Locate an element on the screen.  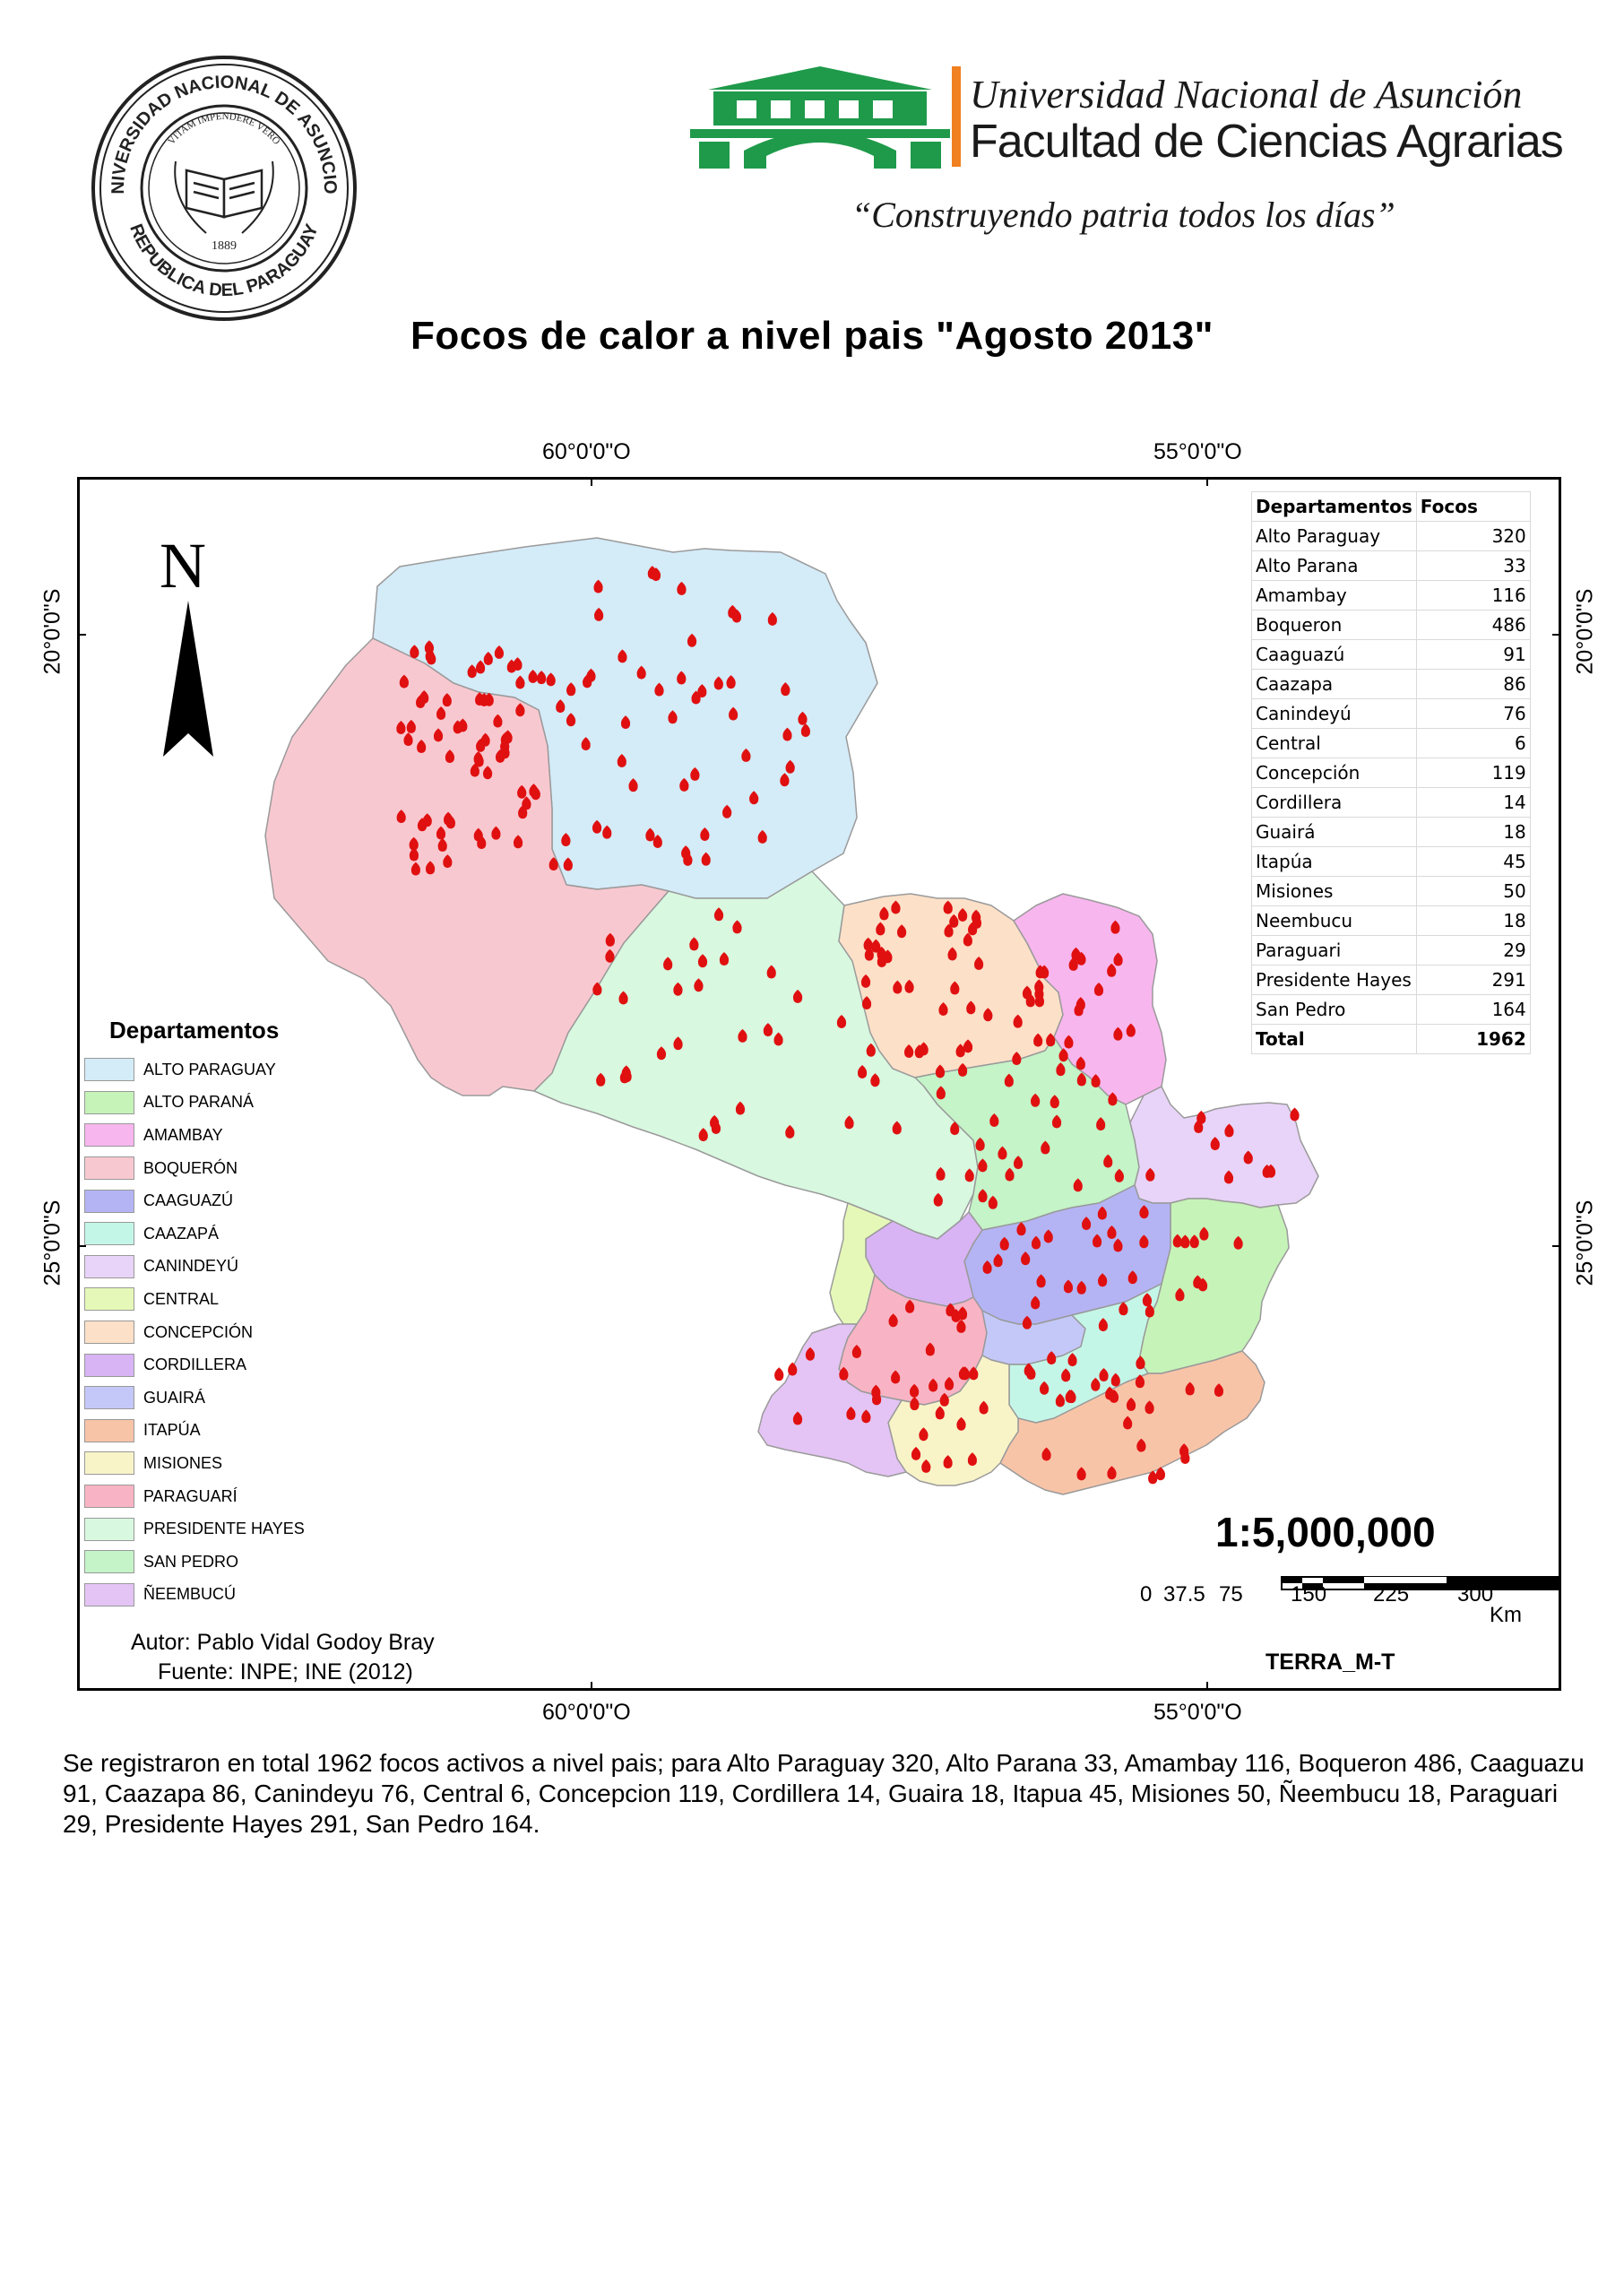
legend-label: SAN PEDRO is located at coordinates (191, 1562).